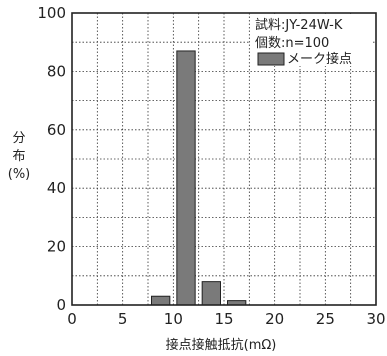 The width and height of the screenshot is (387, 356). I want to click on x-tick-label: 25, so click(325, 319).